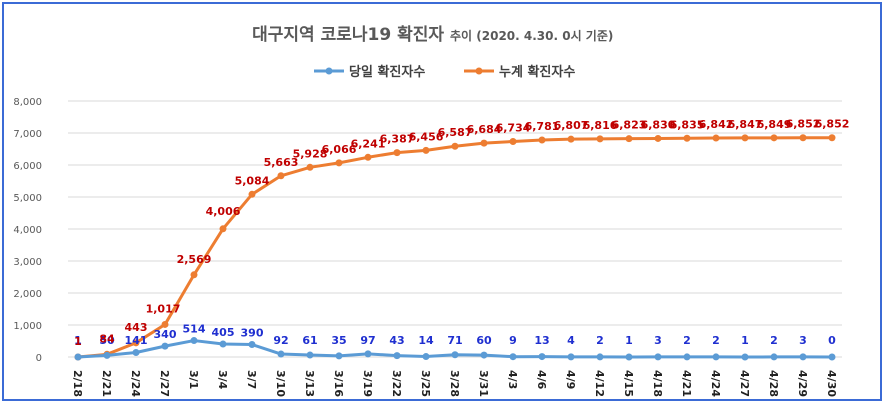  I want to click on data-label-cumulative: 6,684, so click(484, 129).